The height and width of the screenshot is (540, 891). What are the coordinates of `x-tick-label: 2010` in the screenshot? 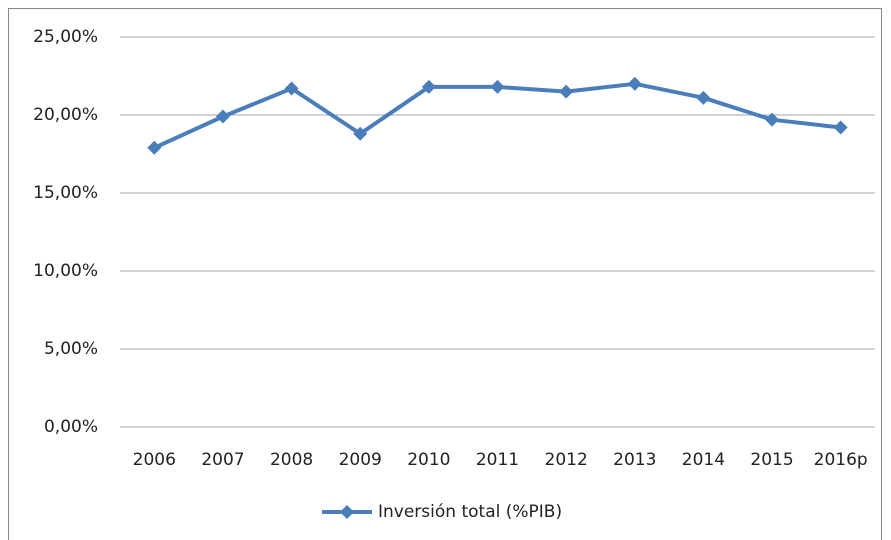 It's located at (428, 460).